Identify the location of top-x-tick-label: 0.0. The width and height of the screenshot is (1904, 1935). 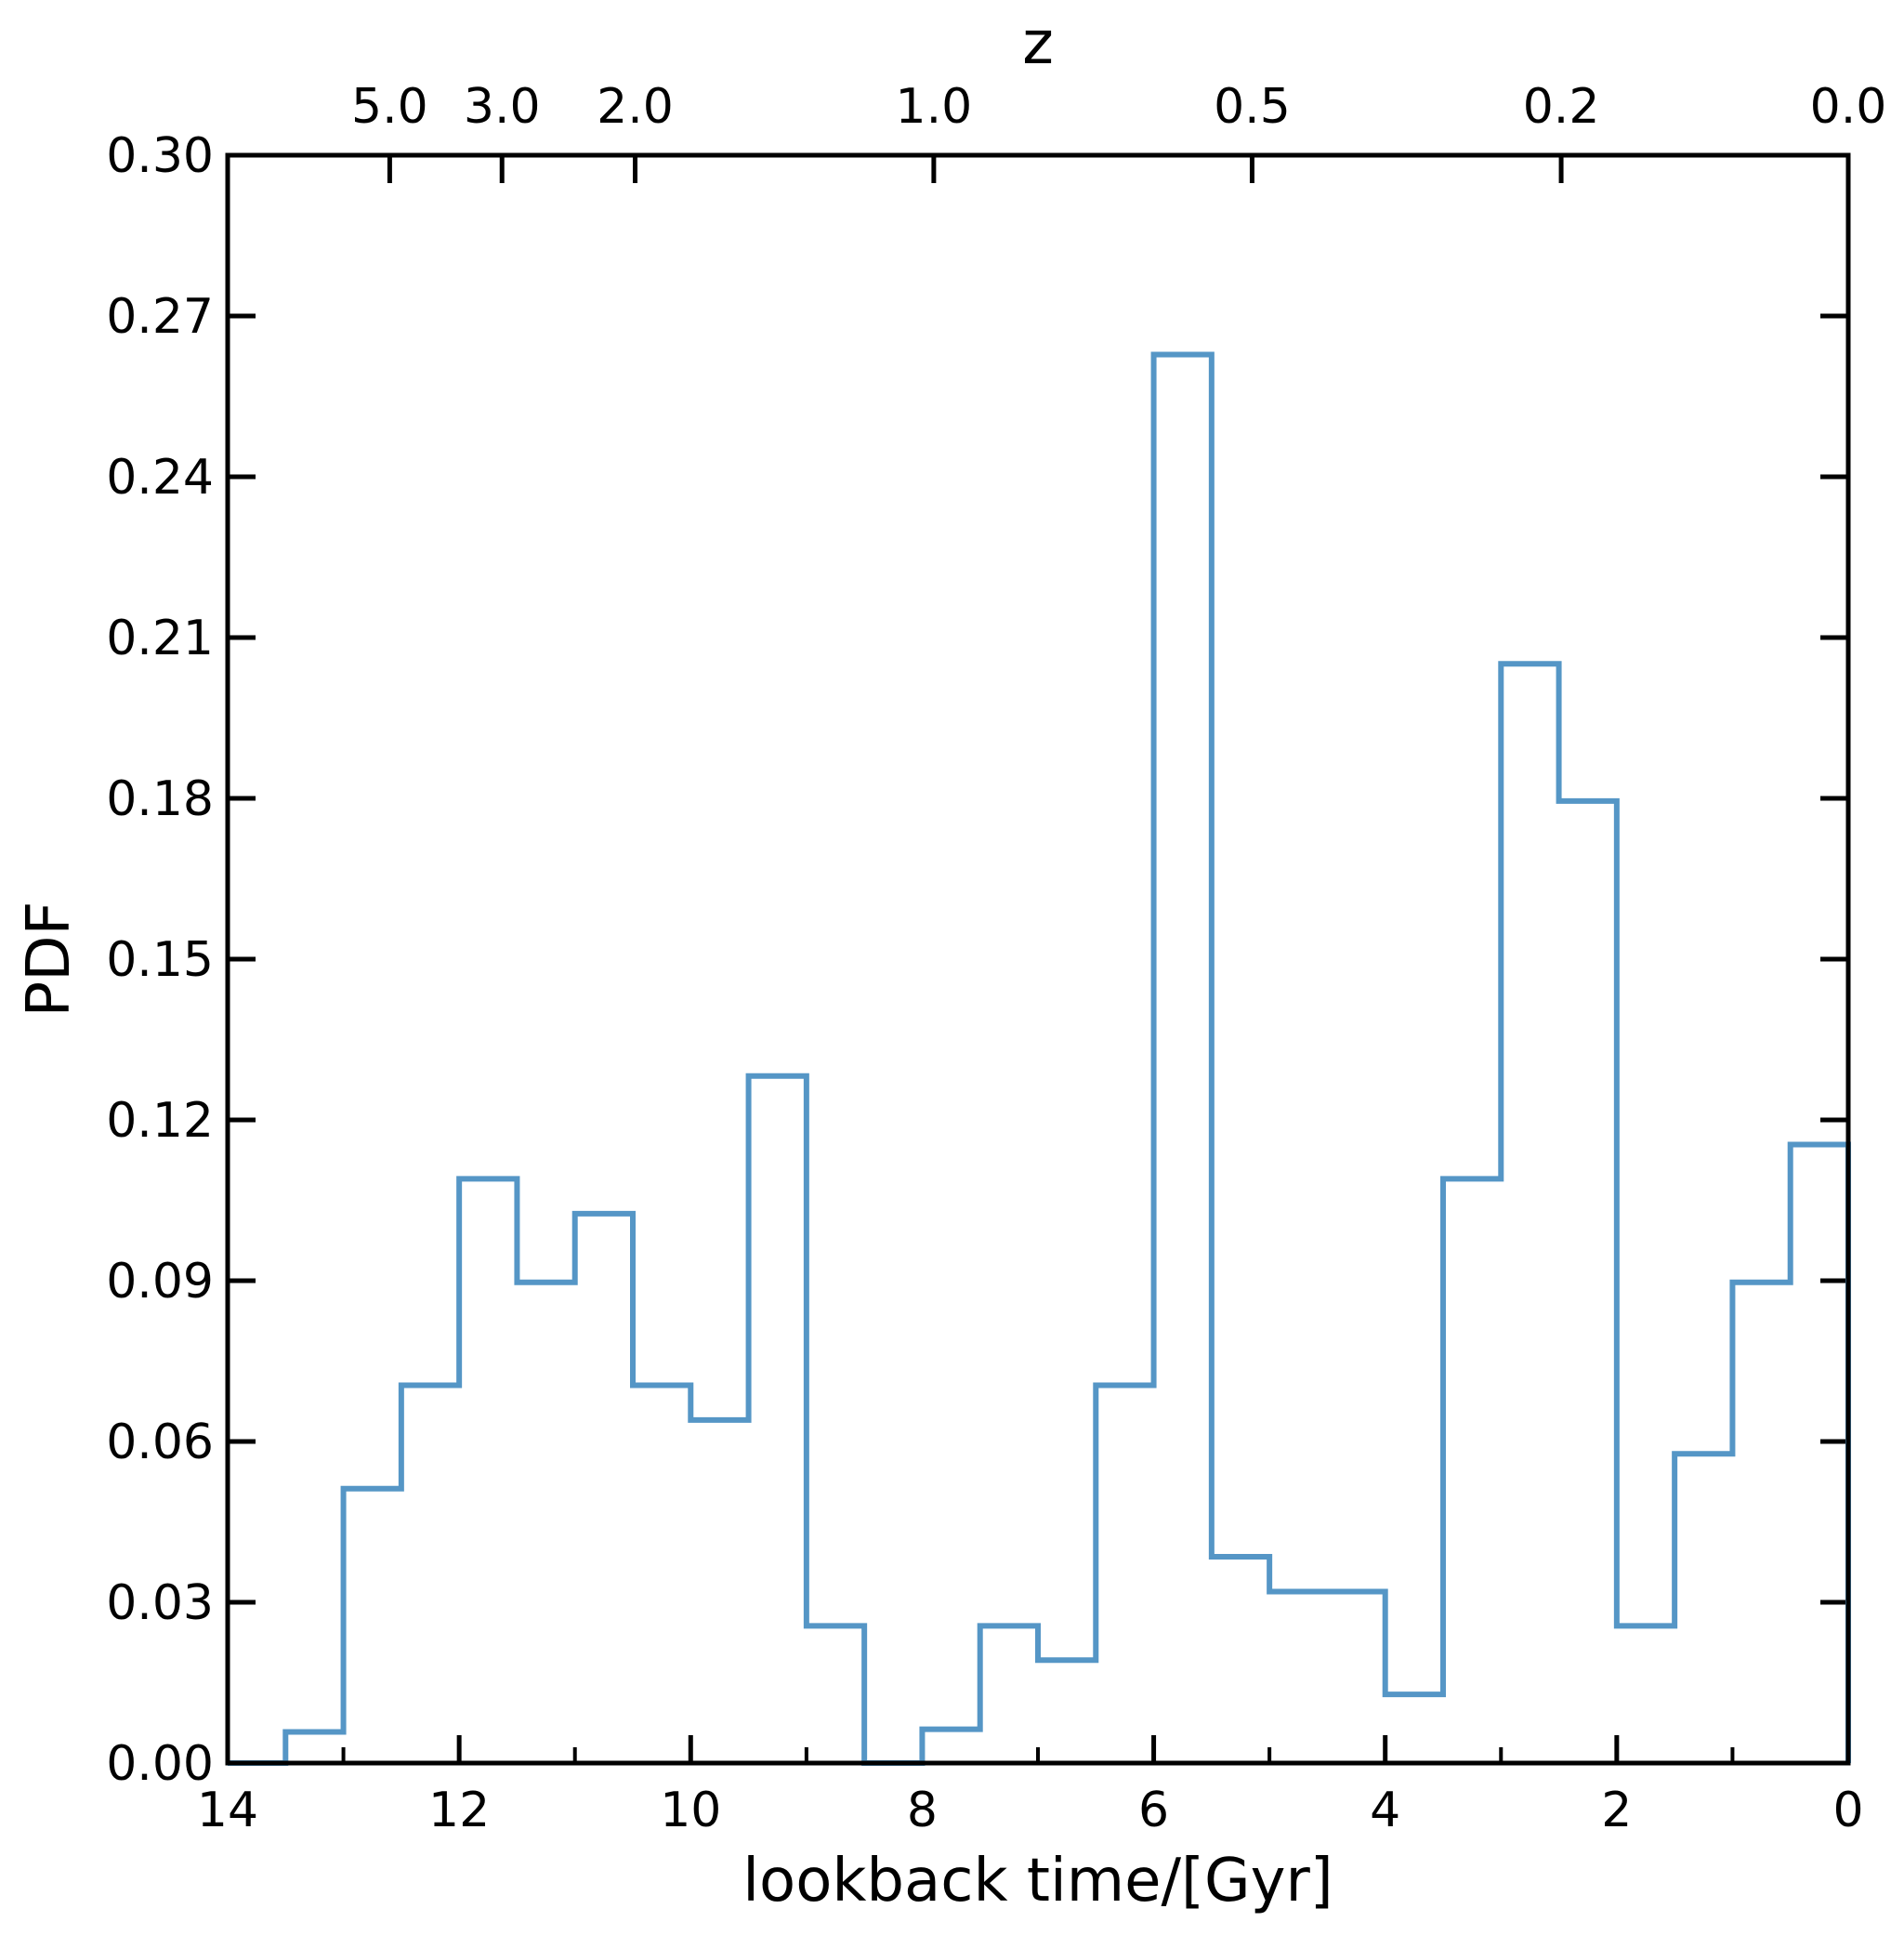
(1848, 107).